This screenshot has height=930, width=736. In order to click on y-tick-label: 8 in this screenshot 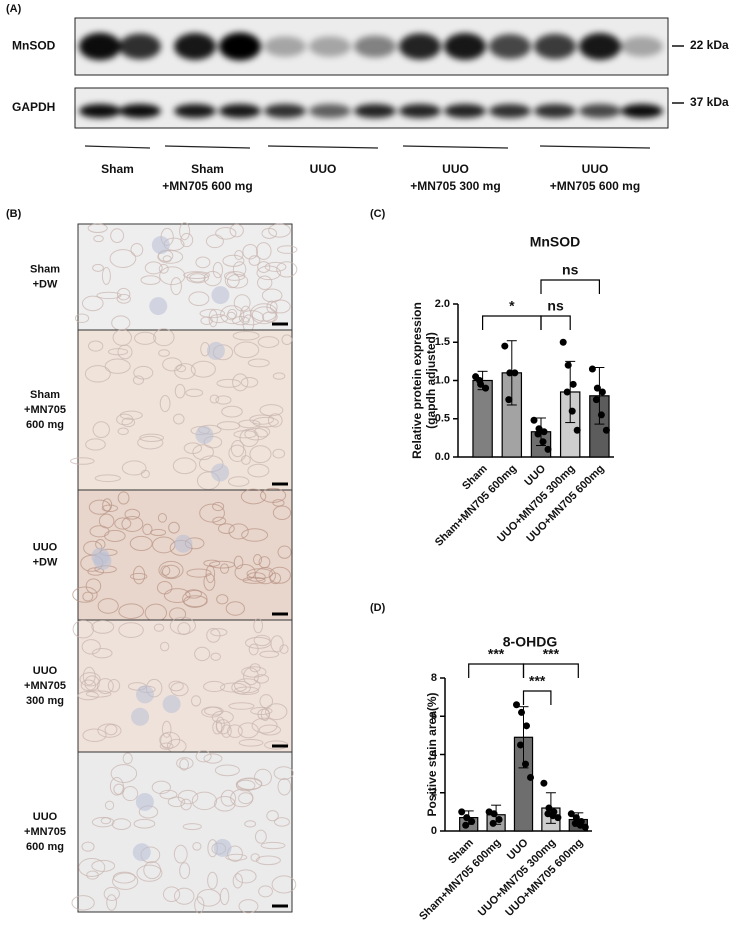, I will do `click(434, 678)`.